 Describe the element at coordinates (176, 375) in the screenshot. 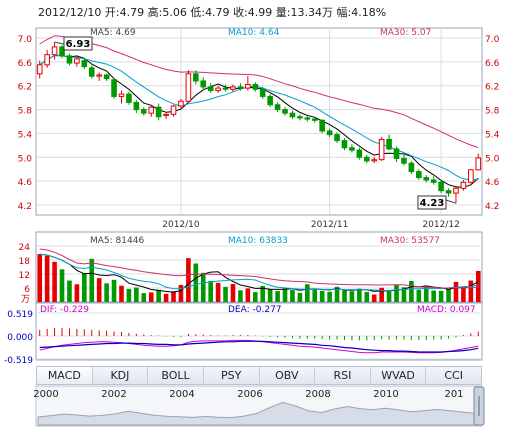

I see `tab-boll: BOLL` at that location.